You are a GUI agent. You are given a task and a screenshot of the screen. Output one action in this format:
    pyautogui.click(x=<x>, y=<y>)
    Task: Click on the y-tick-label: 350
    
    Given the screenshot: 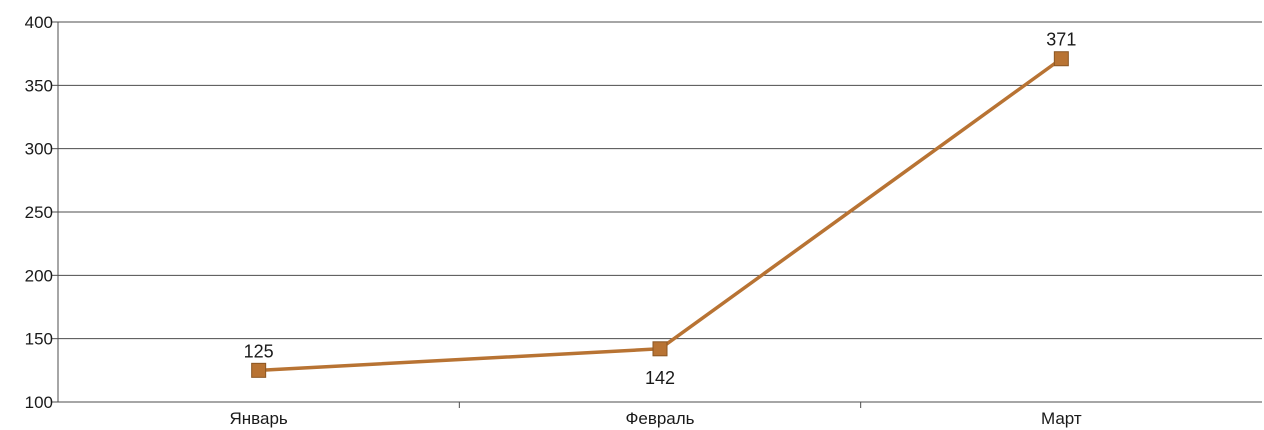 What is the action you would take?
    pyautogui.click(x=39, y=85)
    